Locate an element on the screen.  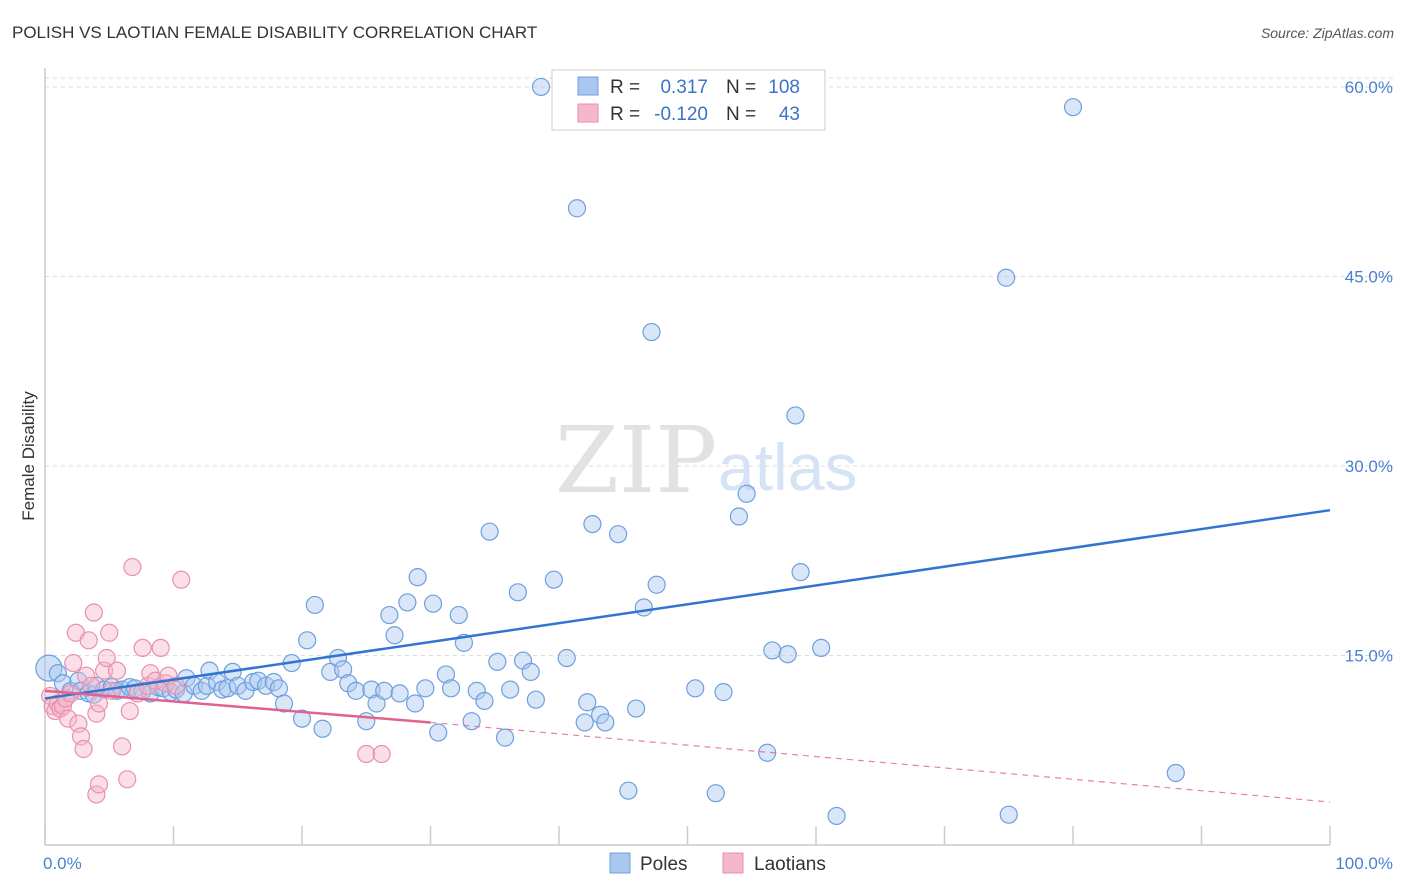
laotians-n-value: 43 is located at coordinates (789, 114).